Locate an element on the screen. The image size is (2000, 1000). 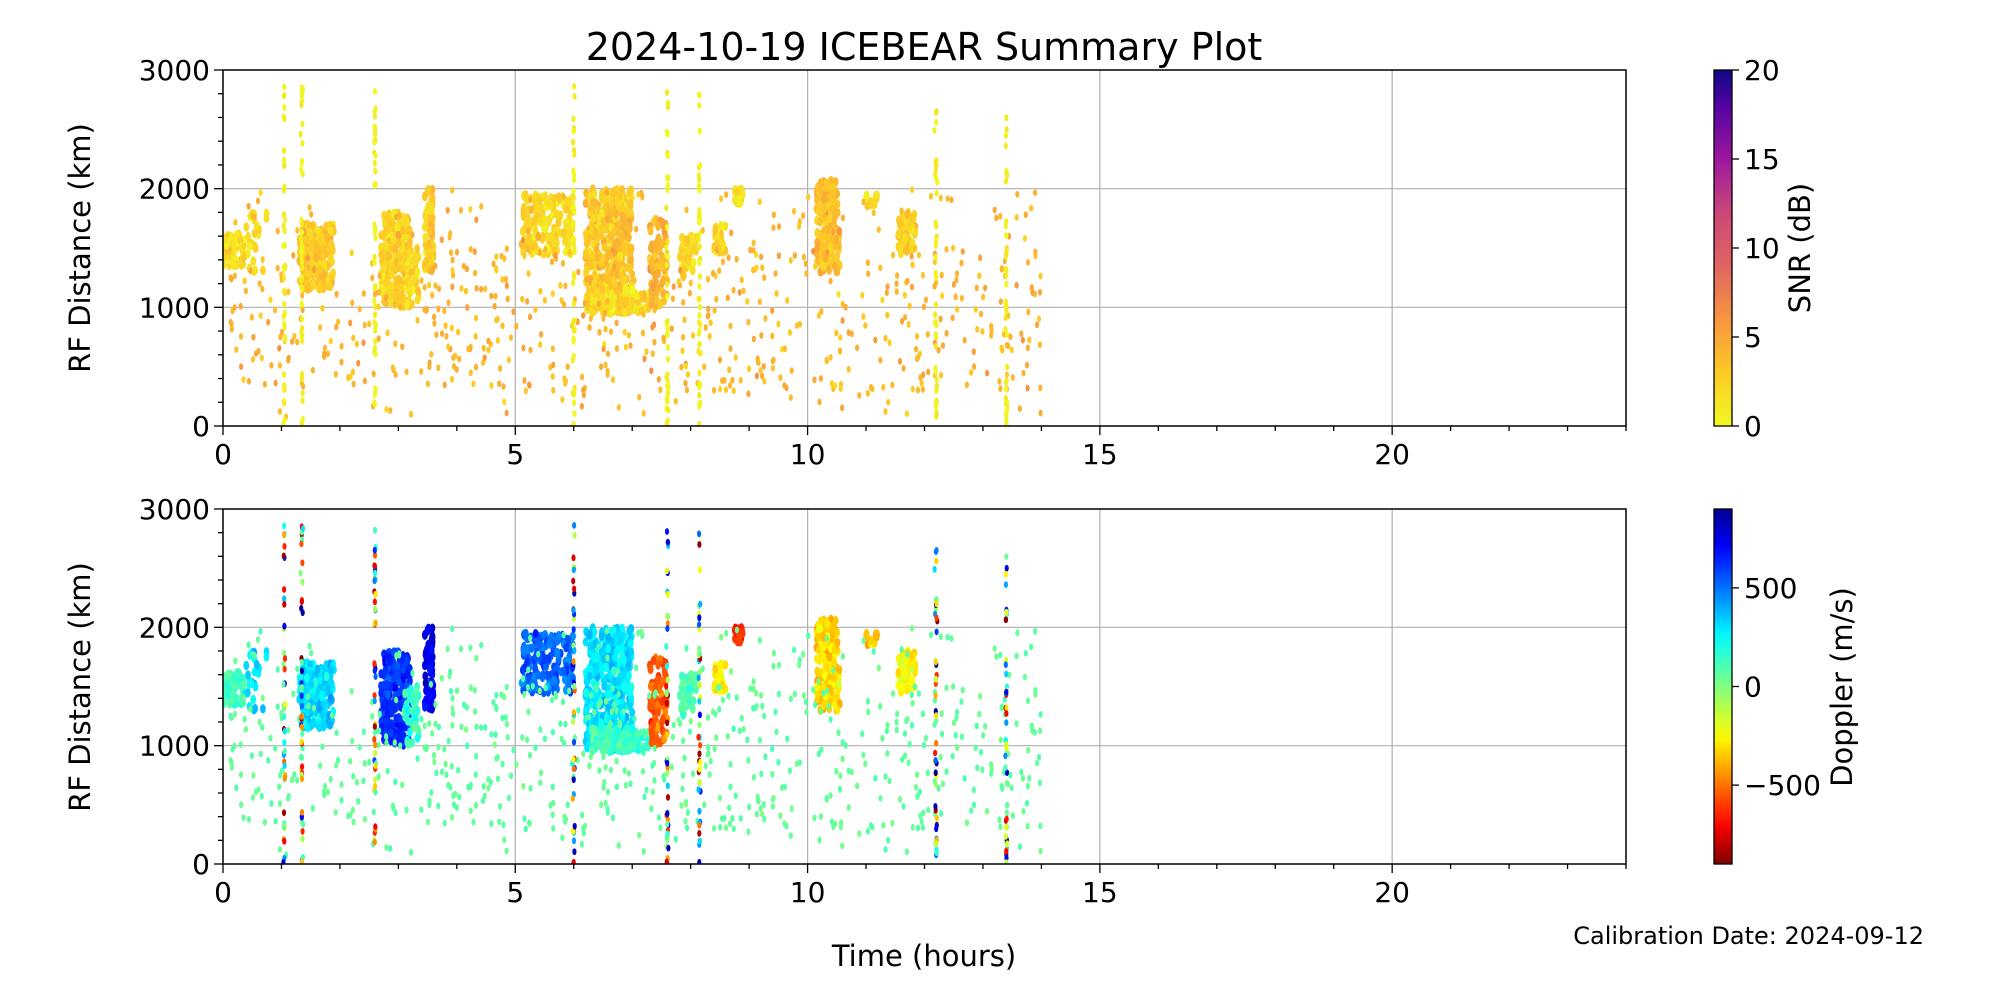
x-tick-label: 15 is located at coordinates (1100, 454).